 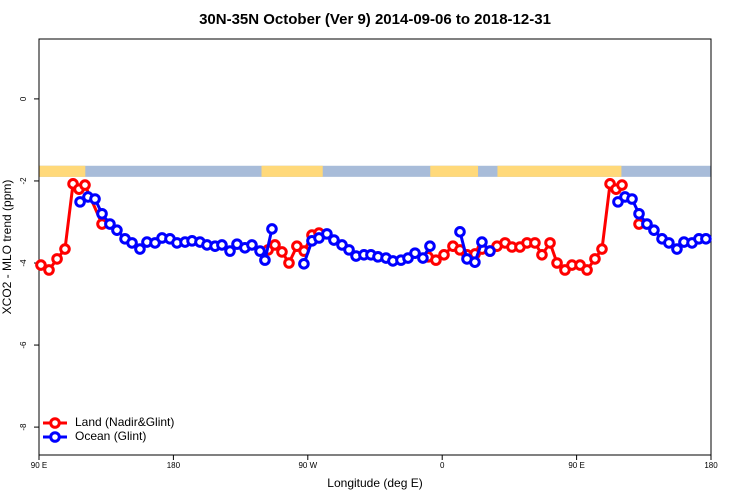 I want to click on ocean-band, so click(x=375, y=171).